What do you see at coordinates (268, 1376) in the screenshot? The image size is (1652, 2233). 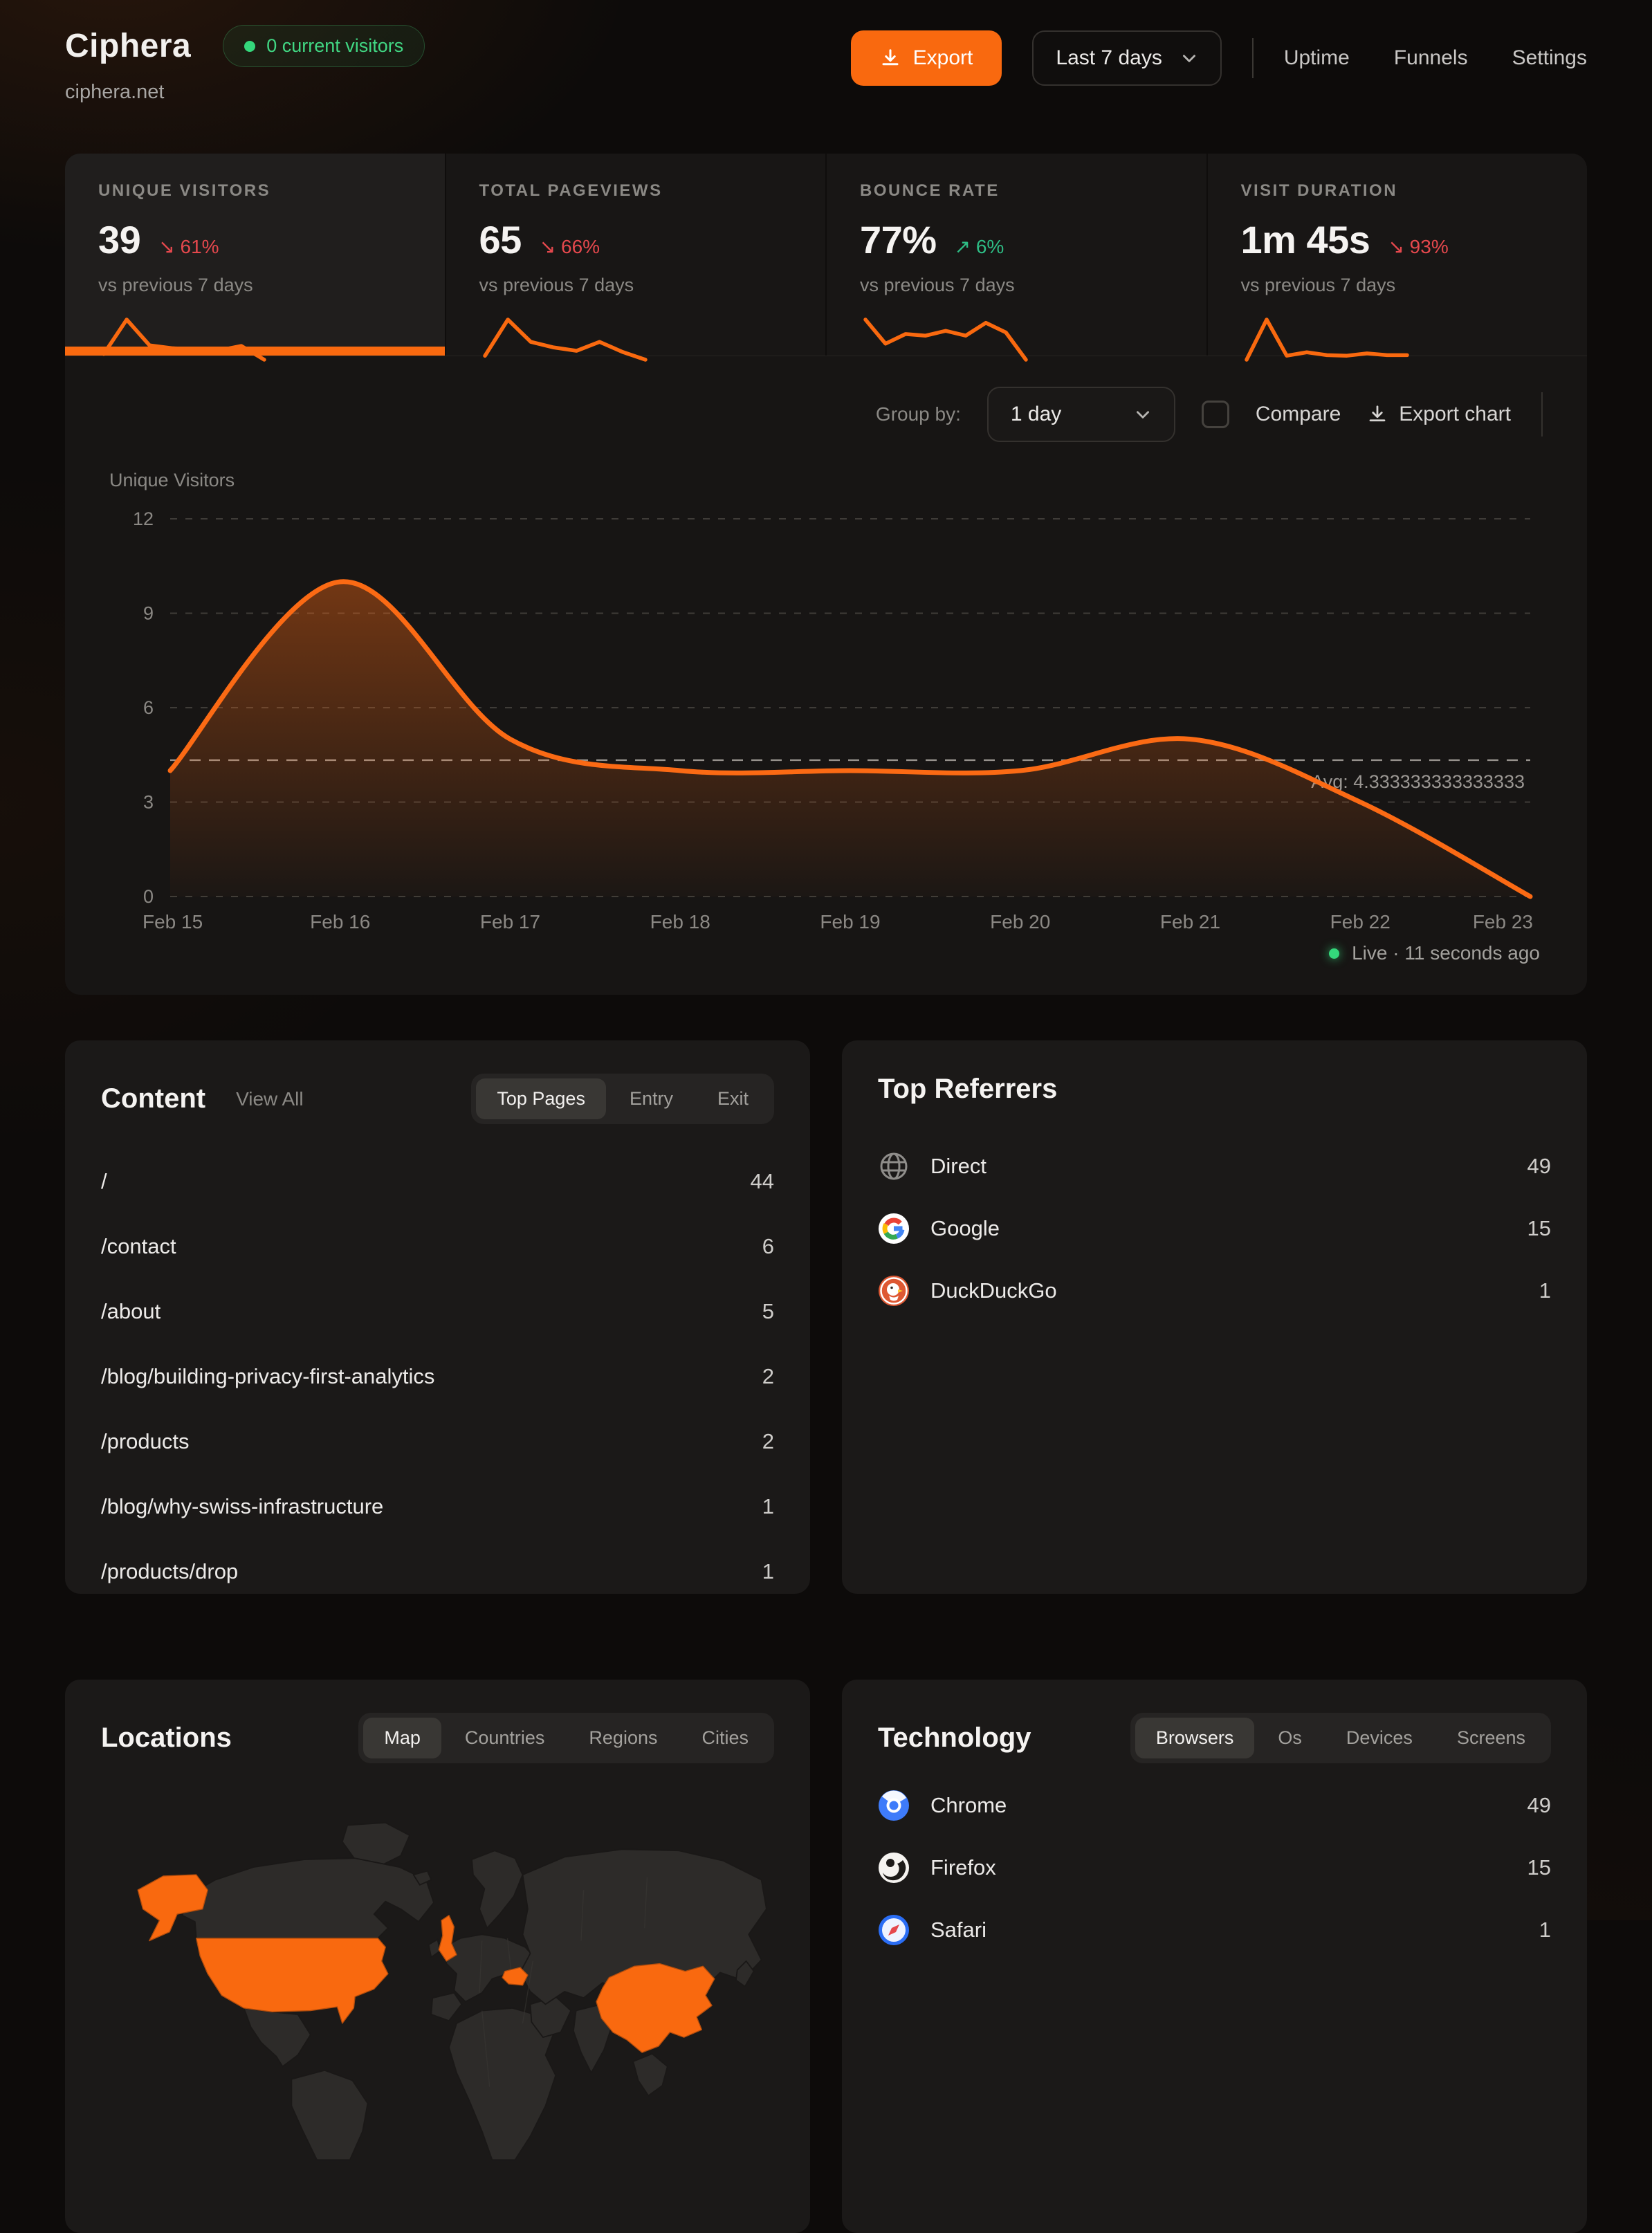 I see `page-path: /blog/building-privacy-first-analytics` at bounding box center [268, 1376].